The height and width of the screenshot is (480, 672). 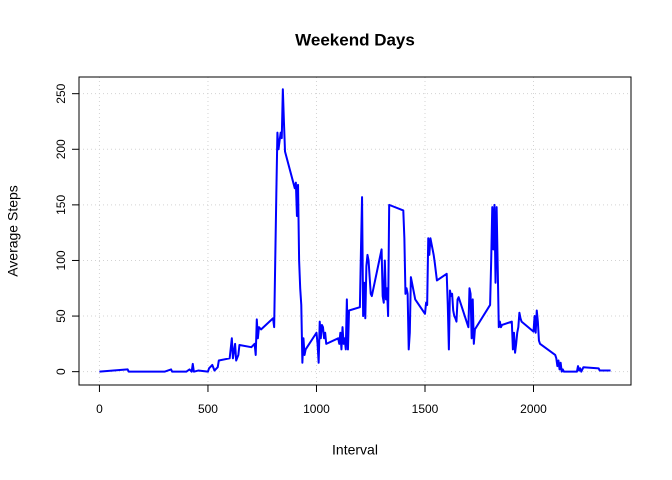 What do you see at coordinates (61, 260) in the screenshot?
I see `y-tick-label: 100` at bounding box center [61, 260].